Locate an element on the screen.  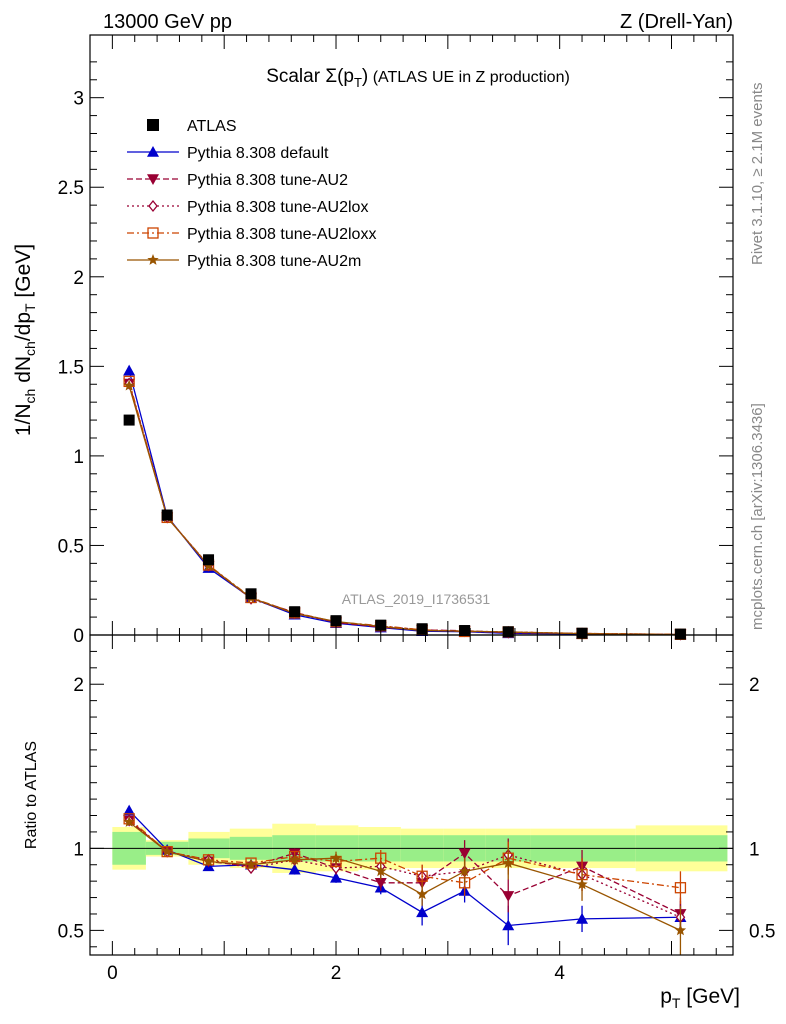
legend-entry-3: Pythia 8.308 tune-AU2lox is located at coordinates (247, 207).